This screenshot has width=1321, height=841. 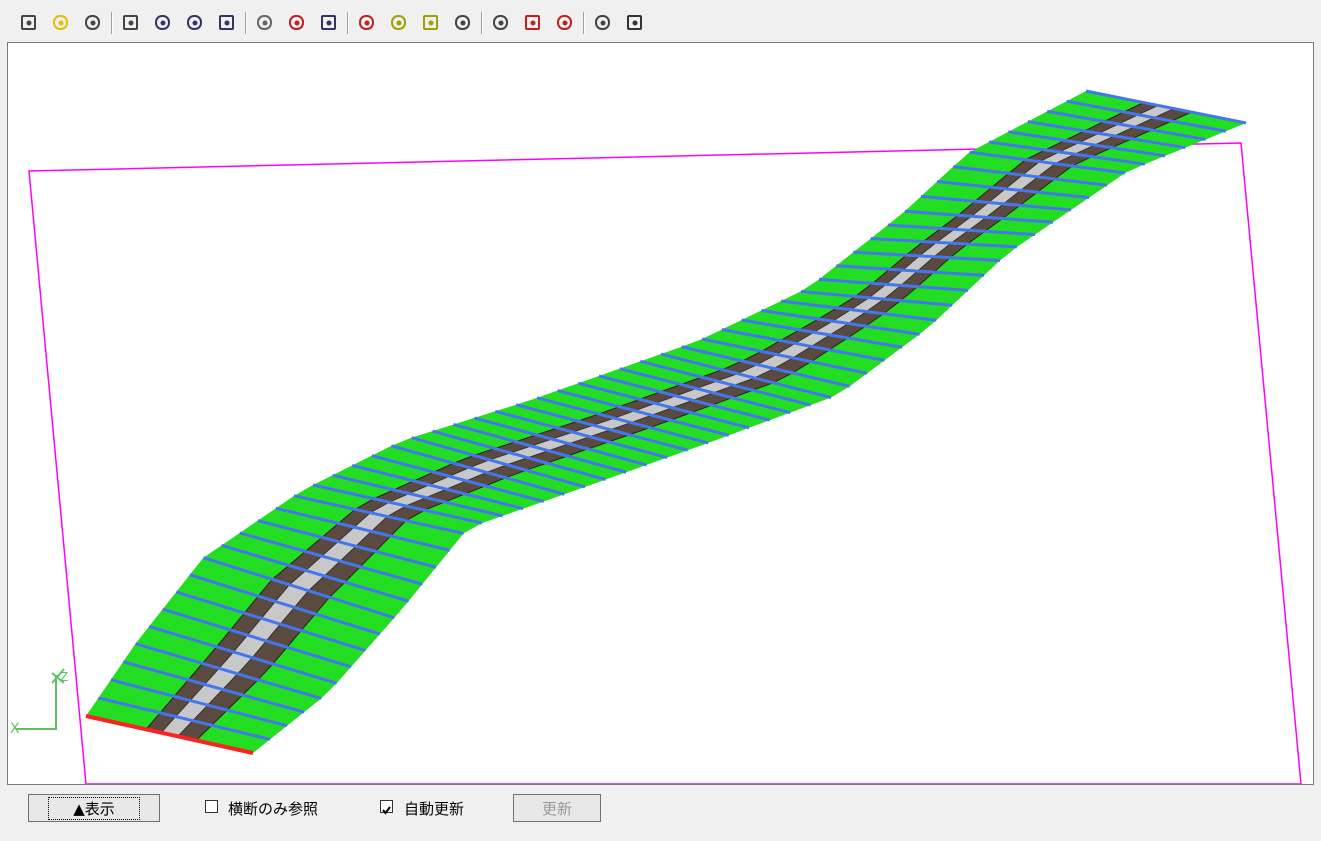 What do you see at coordinates (64, 677) in the screenshot?
I see `axis-z-label: Z` at bounding box center [64, 677].